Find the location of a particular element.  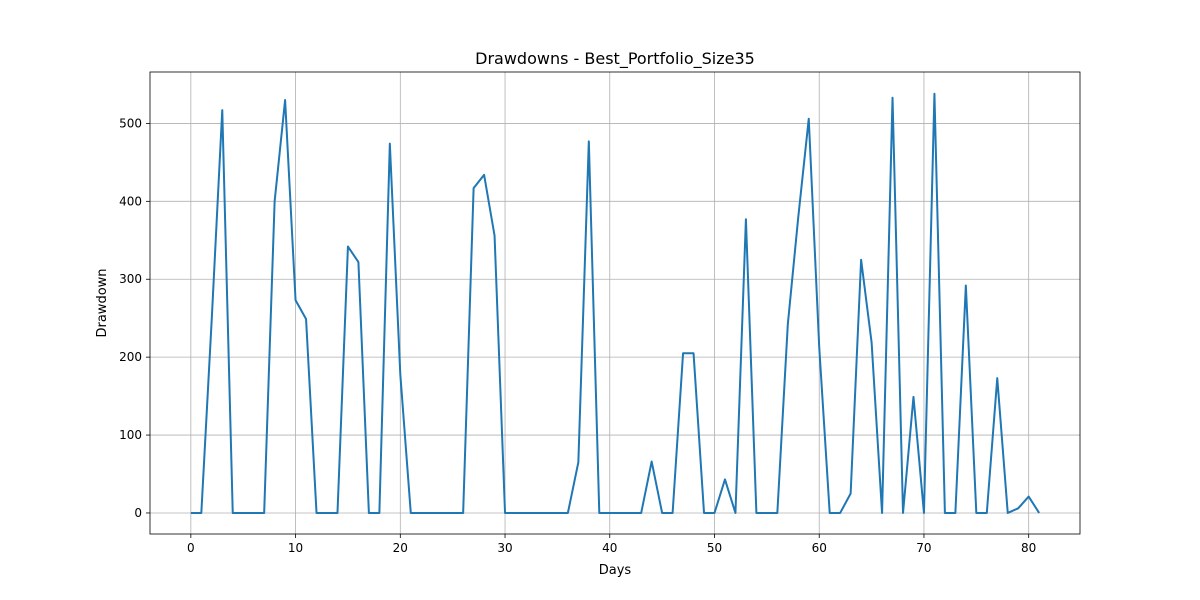

y-tick-label: 0 is located at coordinates (138, 513).